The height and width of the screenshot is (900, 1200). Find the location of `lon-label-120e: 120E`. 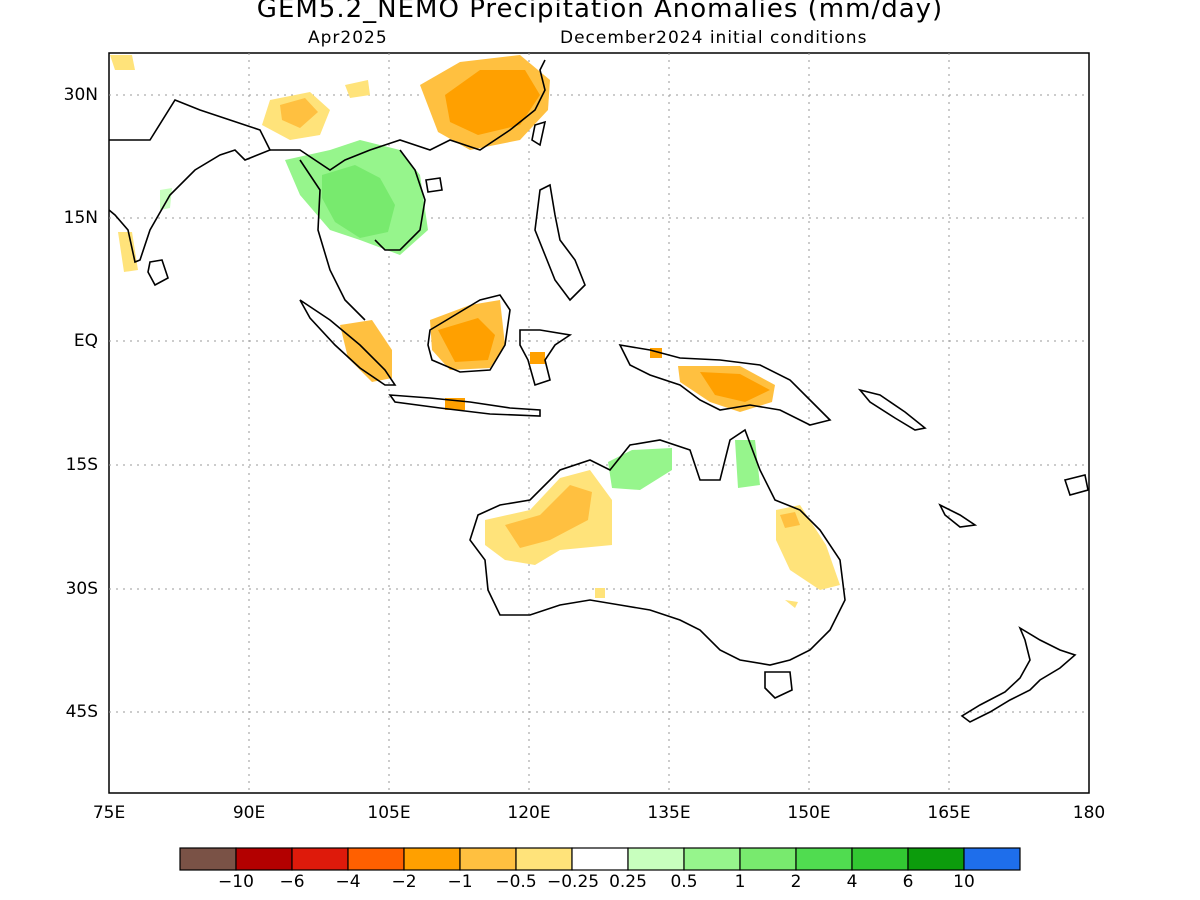

lon-label-120e: 120E is located at coordinates (529, 813).